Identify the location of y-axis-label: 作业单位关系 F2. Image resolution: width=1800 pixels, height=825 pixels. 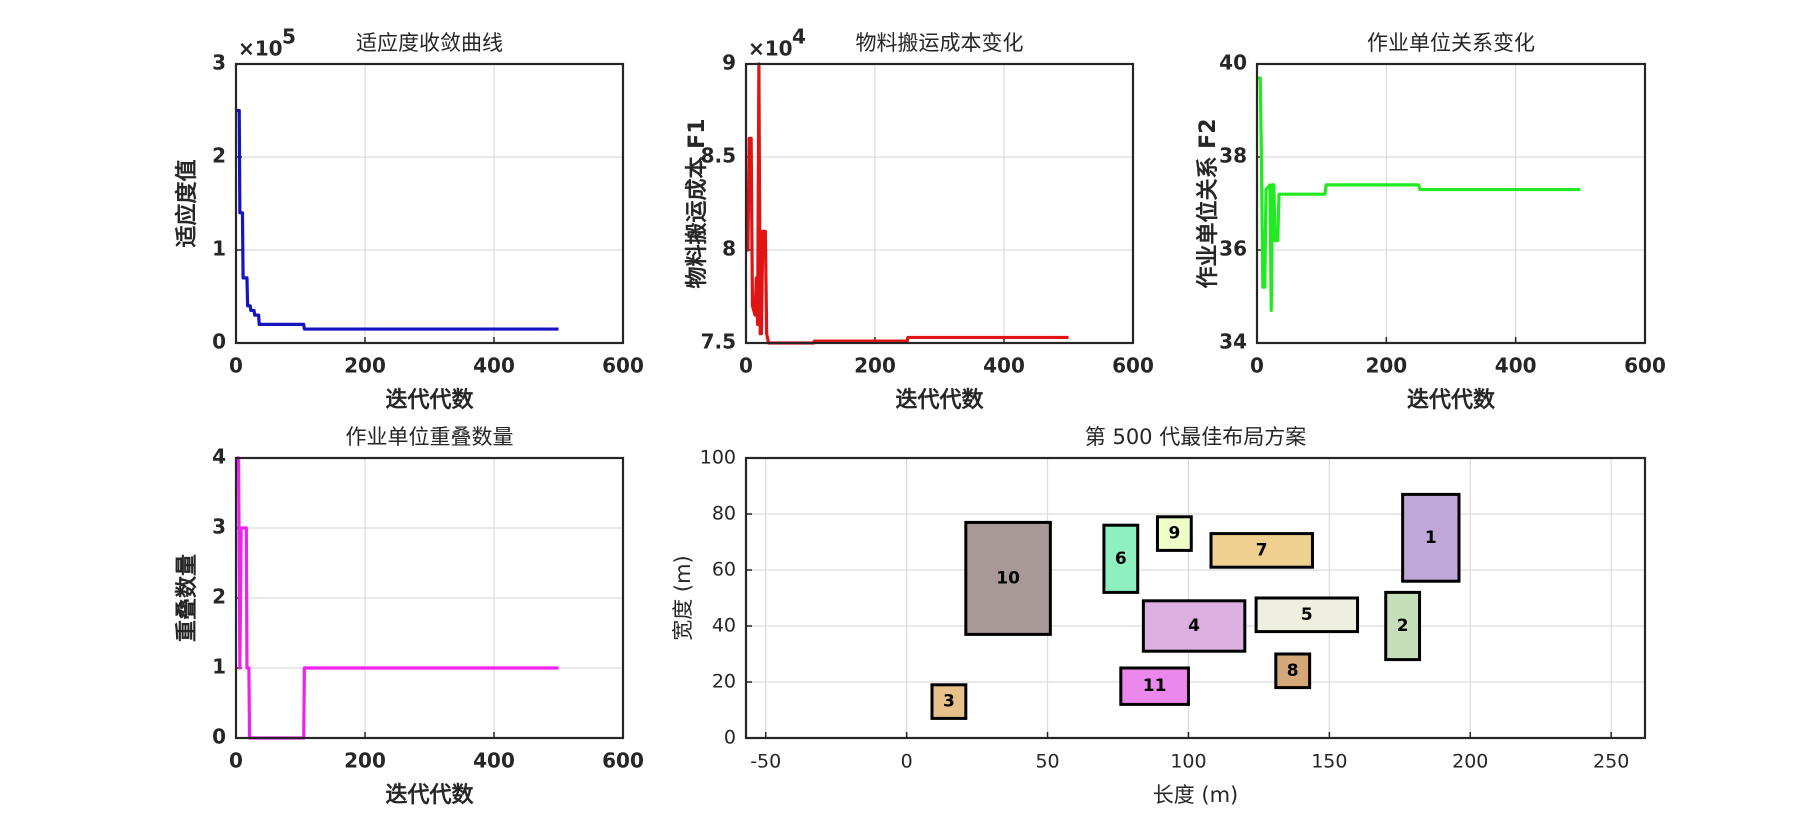
(1208, 204).